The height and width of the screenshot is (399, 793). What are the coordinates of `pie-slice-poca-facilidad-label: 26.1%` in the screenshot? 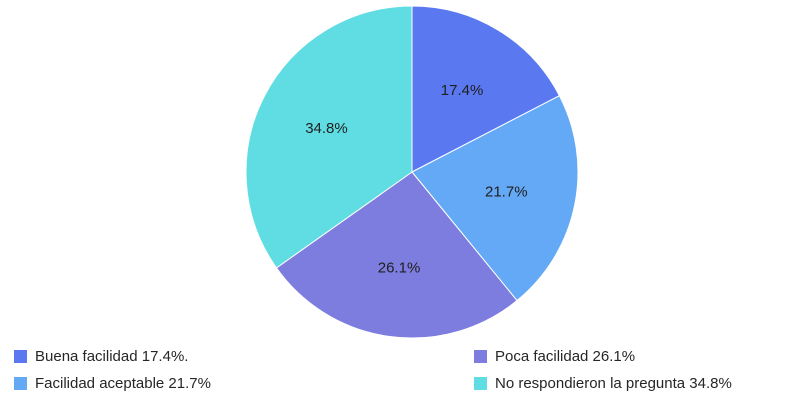 It's located at (399, 267).